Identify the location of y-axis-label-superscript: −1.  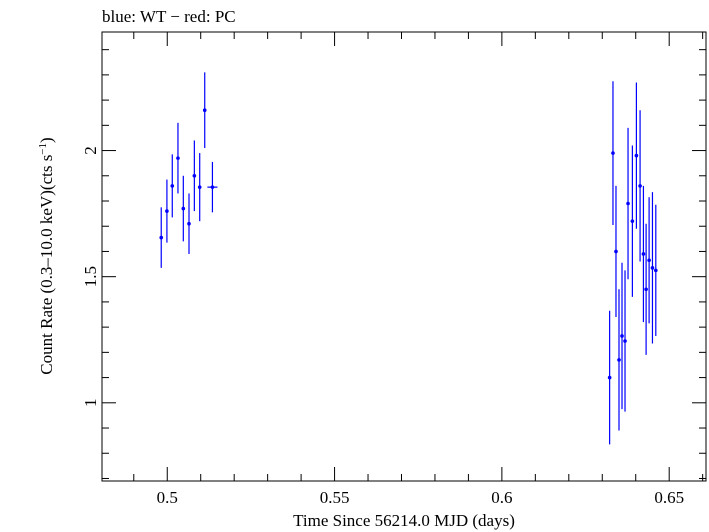
(43, 149).